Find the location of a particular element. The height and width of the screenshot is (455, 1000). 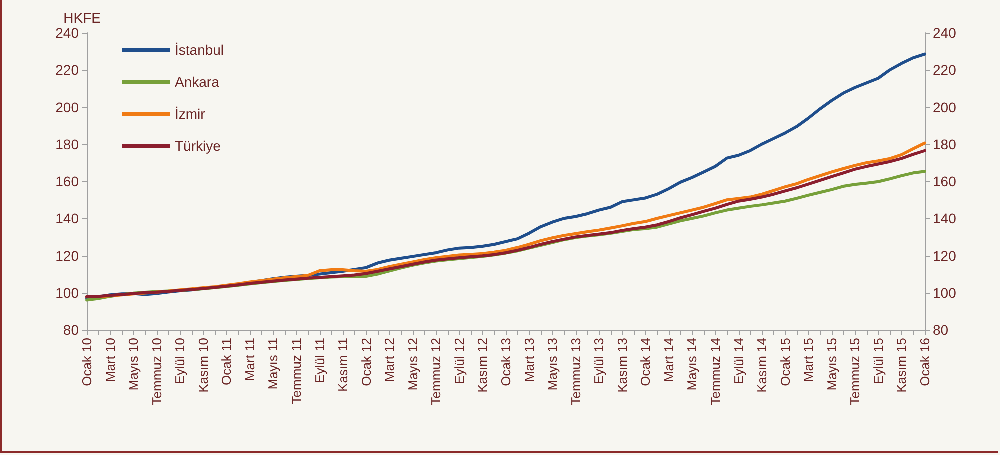

y2-tick-label: 80 is located at coordinates (941, 330).